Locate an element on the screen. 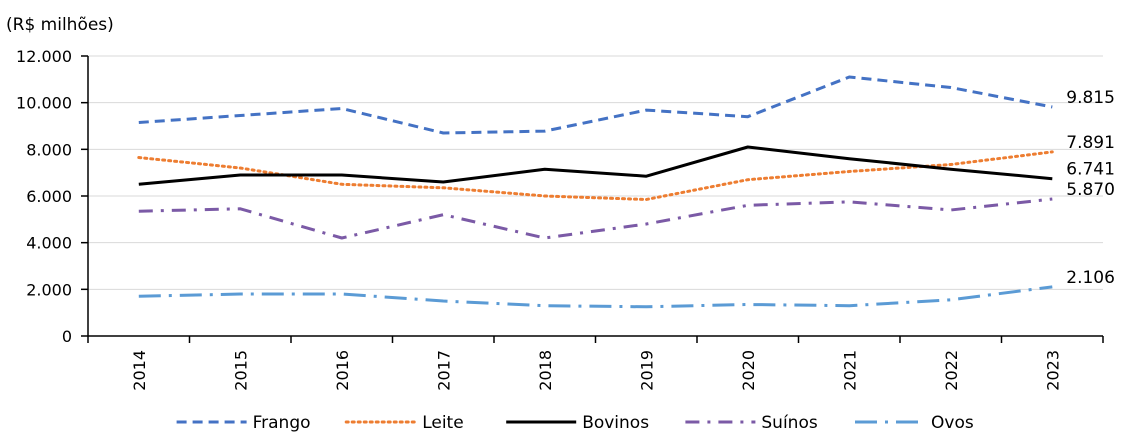 This screenshot has width=1122, height=437. y-tick-label: 4.000 is located at coordinates (49, 243).